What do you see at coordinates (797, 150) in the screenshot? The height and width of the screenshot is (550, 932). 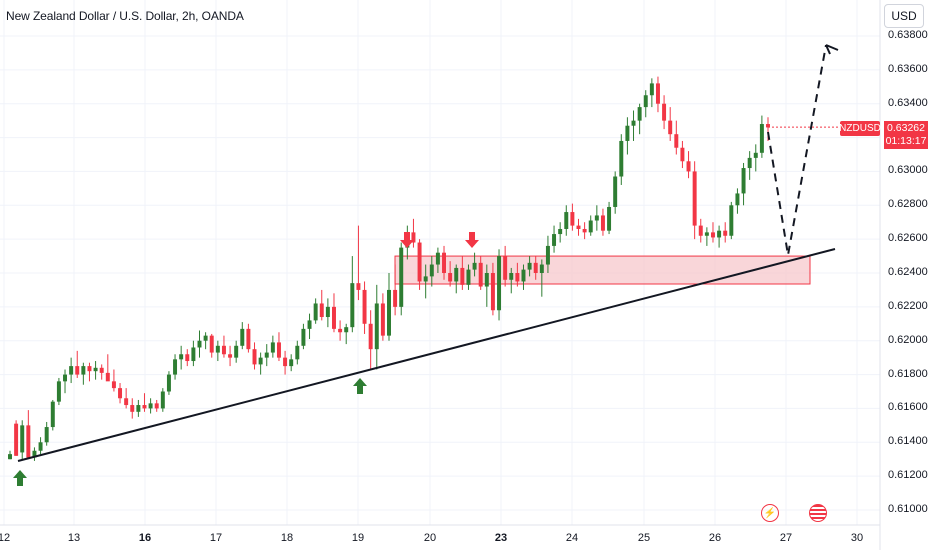 I see `projection-path` at bounding box center [797, 150].